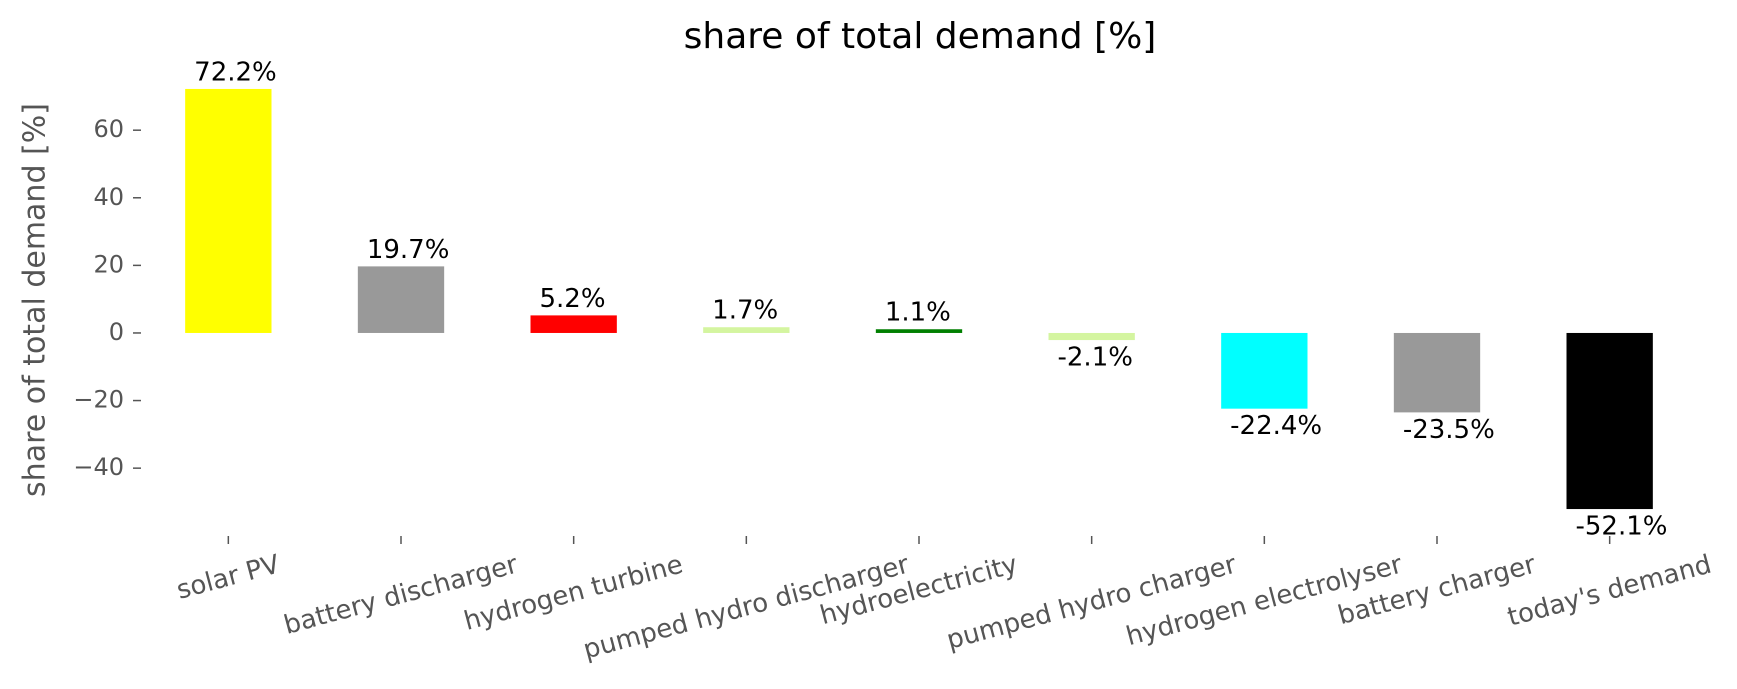 Image resolution: width=1737 pixels, height=689 pixels. I want to click on value-label: -22.4%, so click(1276, 426).